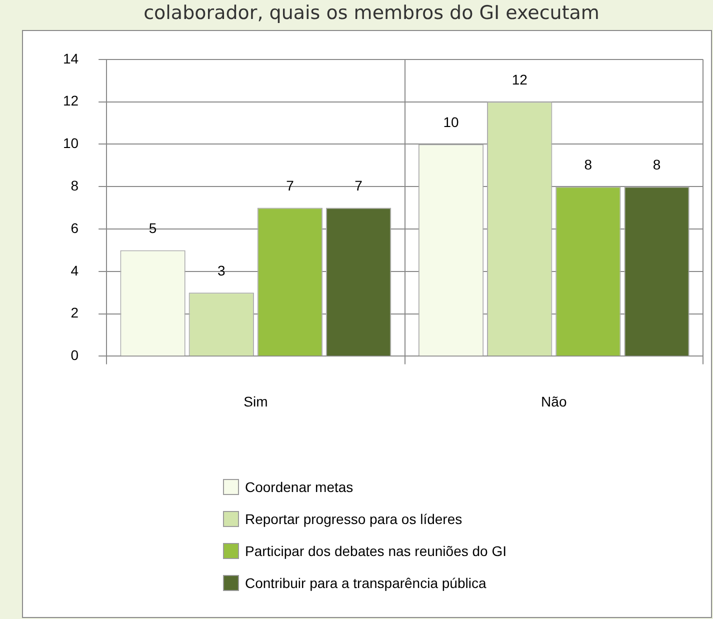 The width and height of the screenshot is (713, 619). What do you see at coordinates (451, 122) in the screenshot?
I see `data-label: 10` at bounding box center [451, 122].